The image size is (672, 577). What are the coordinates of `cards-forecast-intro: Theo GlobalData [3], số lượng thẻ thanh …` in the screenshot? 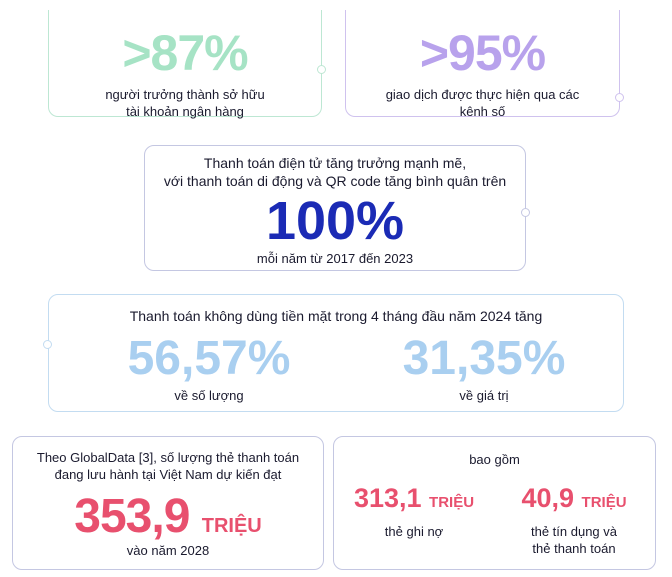 It's located at (168, 466).